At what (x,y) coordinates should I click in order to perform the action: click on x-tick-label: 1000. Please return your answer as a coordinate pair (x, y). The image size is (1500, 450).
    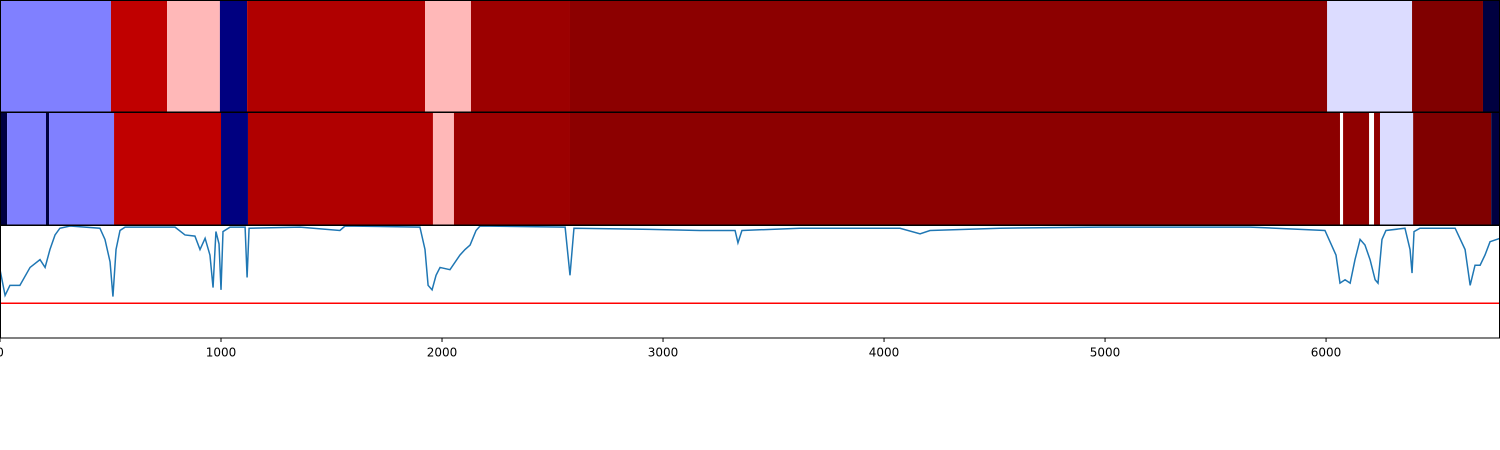
    Looking at the image, I should click on (221, 353).